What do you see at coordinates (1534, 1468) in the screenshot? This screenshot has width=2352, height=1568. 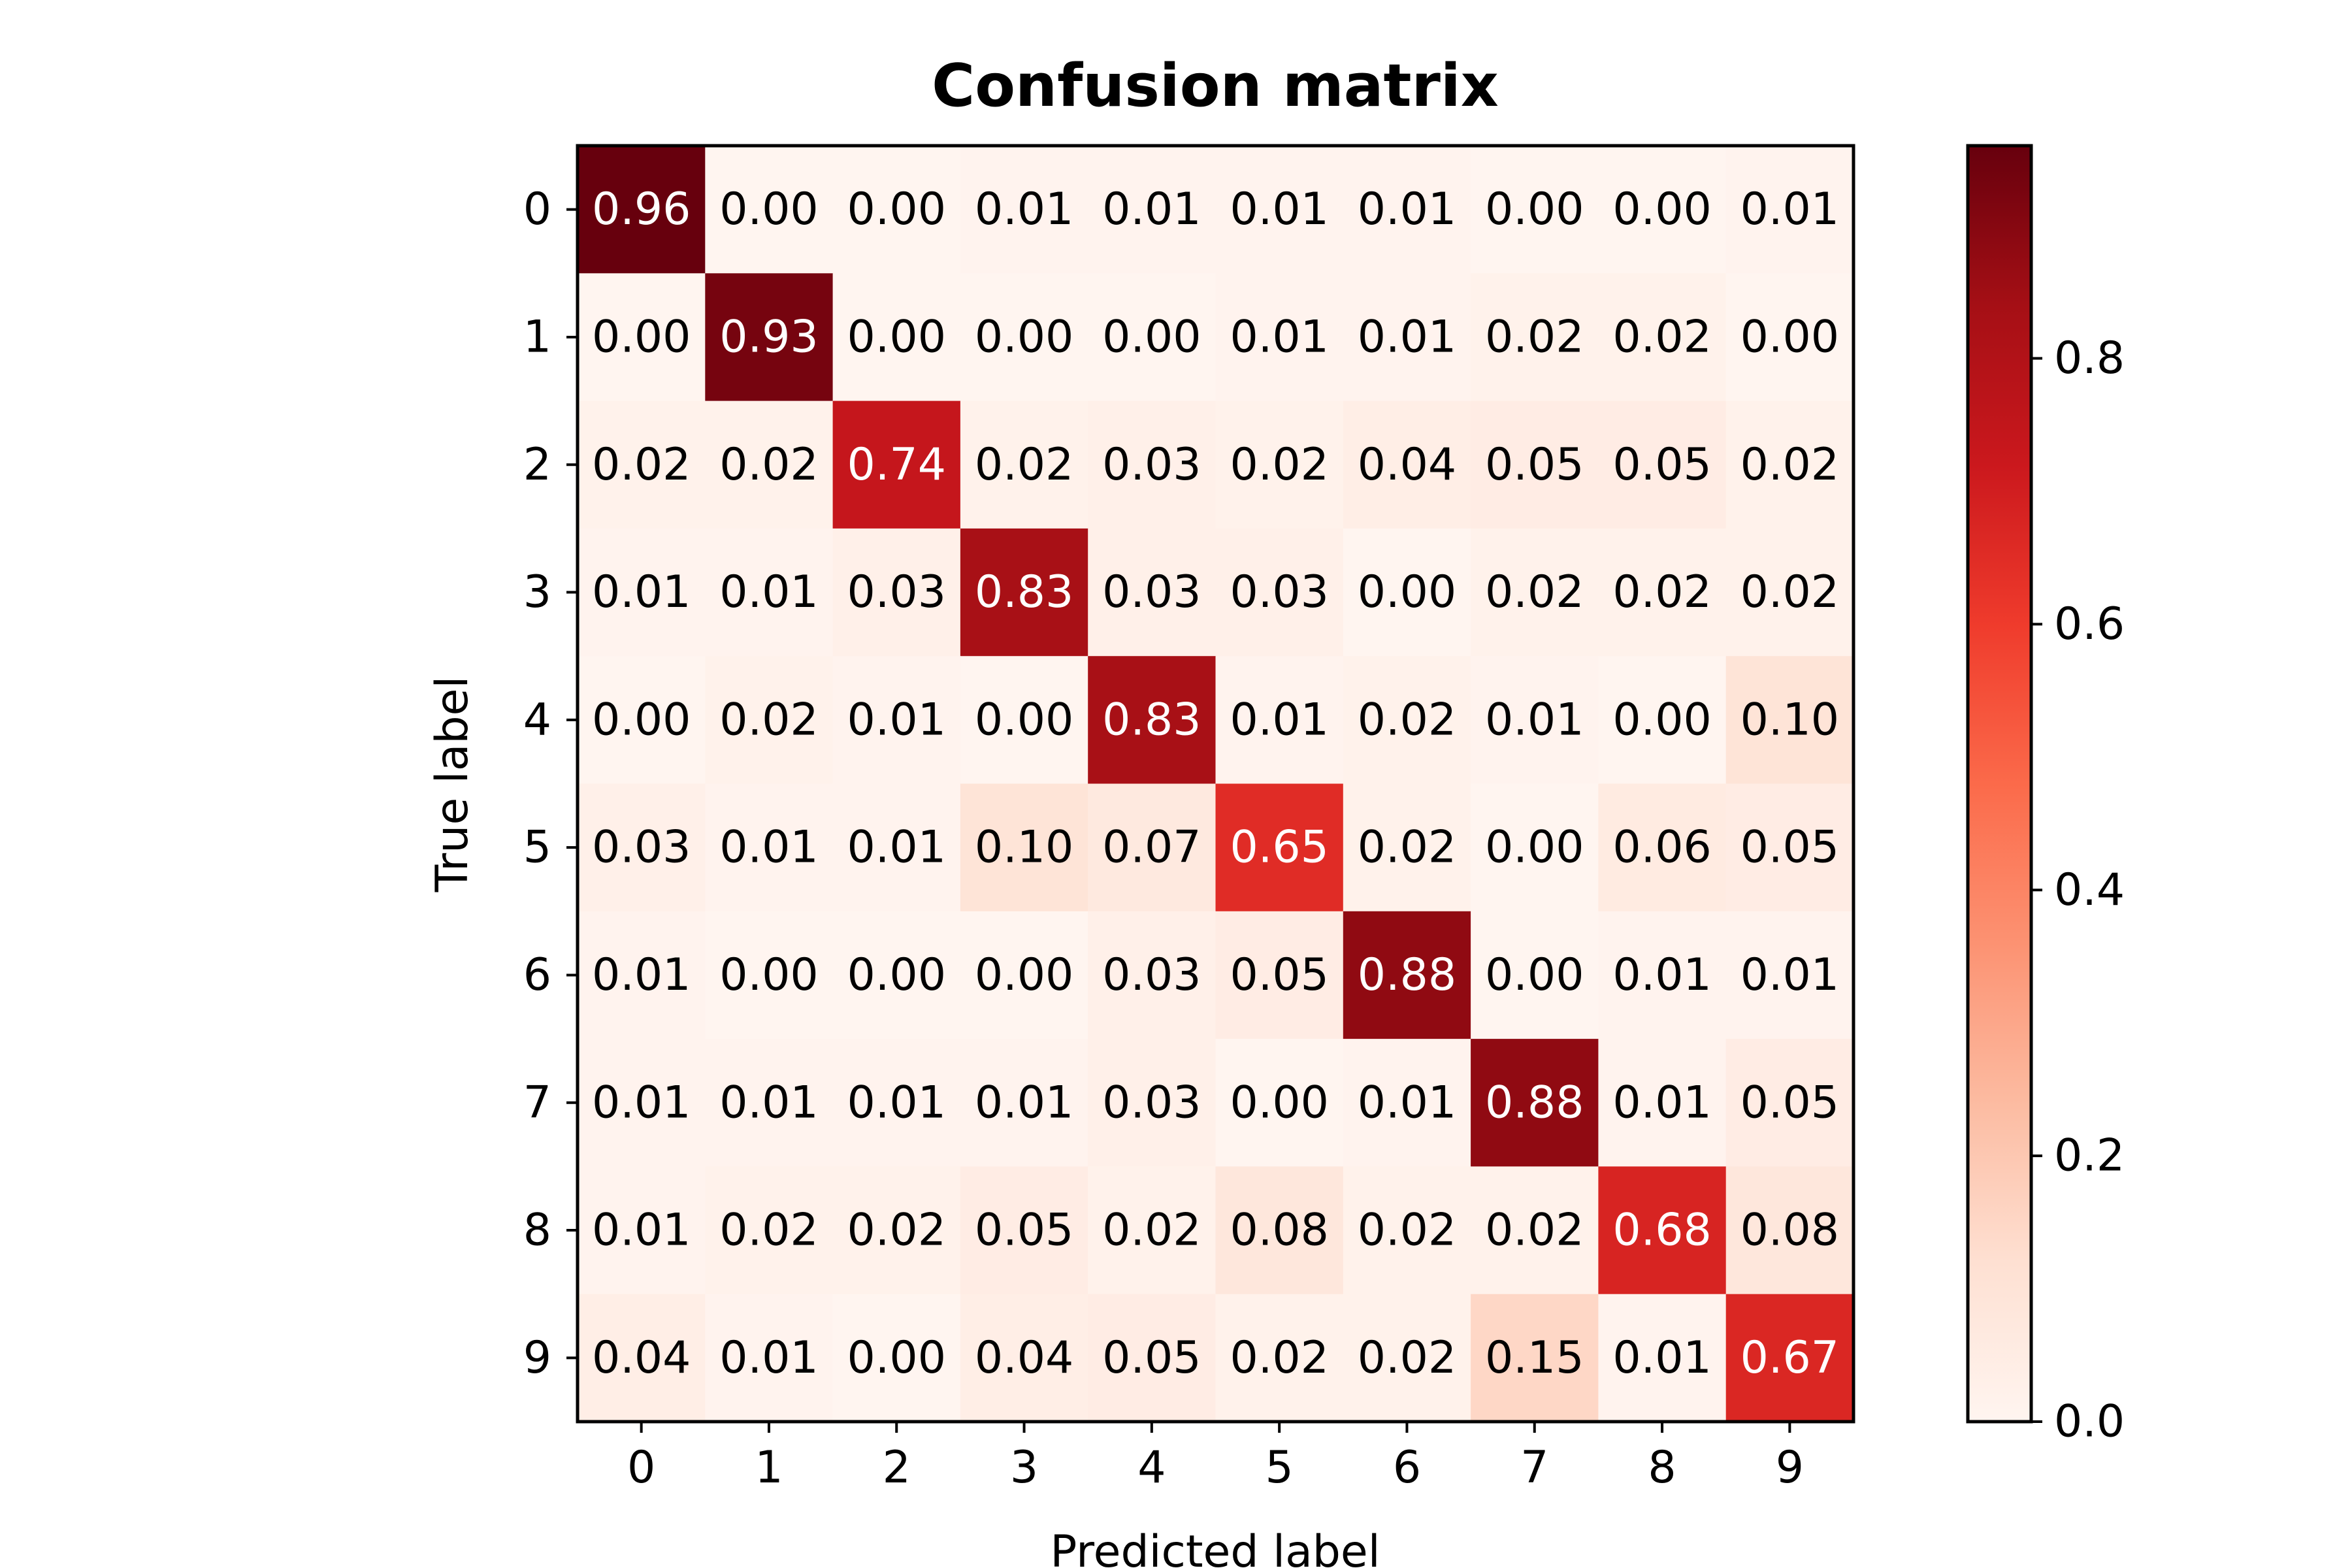 I see `x-tick-label: 7` at bounding box center [1534, 1468].